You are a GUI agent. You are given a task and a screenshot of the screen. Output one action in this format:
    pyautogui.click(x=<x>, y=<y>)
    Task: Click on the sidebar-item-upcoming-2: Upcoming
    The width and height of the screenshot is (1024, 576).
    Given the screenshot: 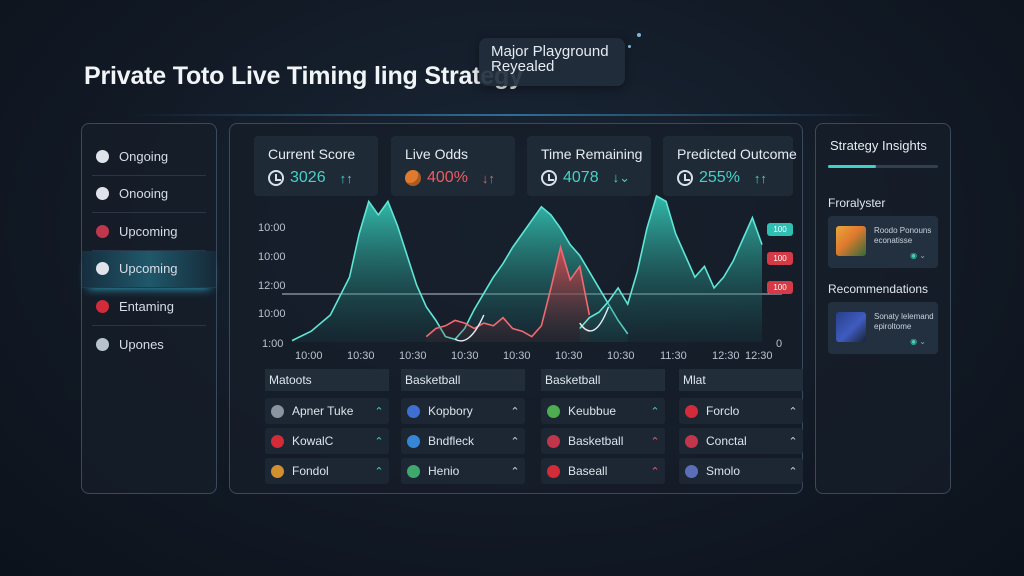 What is the action you would take?
    pyautogui.click(x=149, y=232)
    